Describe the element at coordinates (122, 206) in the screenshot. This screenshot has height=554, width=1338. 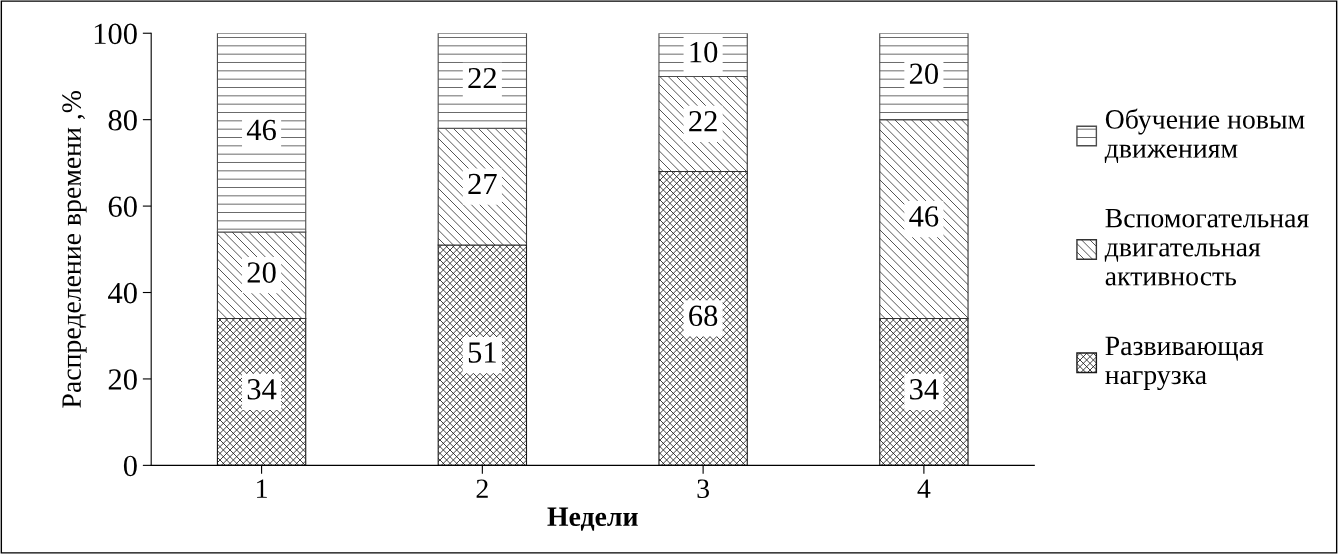
I see `y-tick-label: 60` at that location.